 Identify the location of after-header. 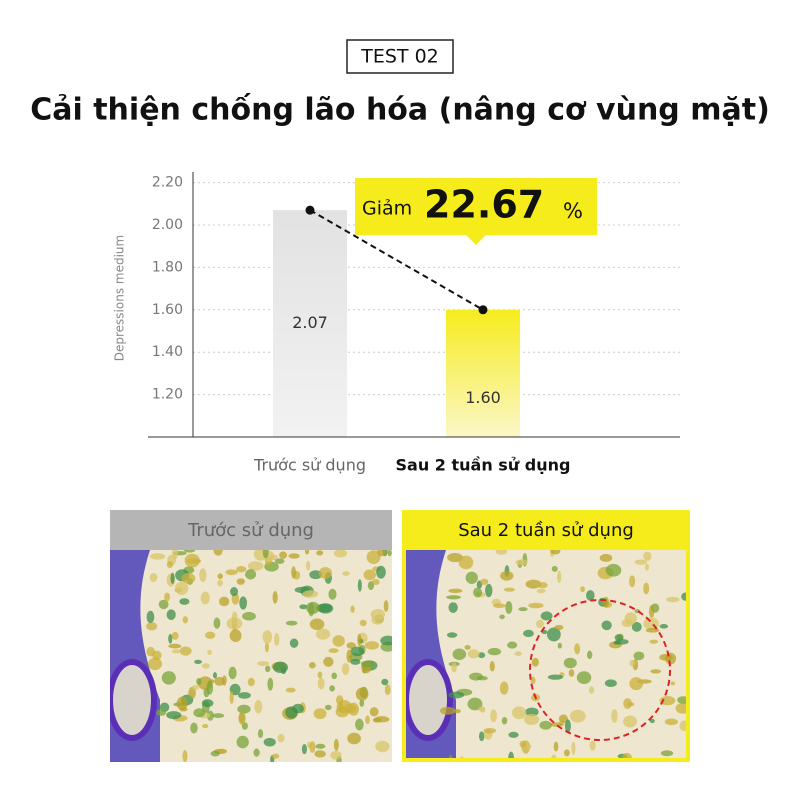
(546, 530).